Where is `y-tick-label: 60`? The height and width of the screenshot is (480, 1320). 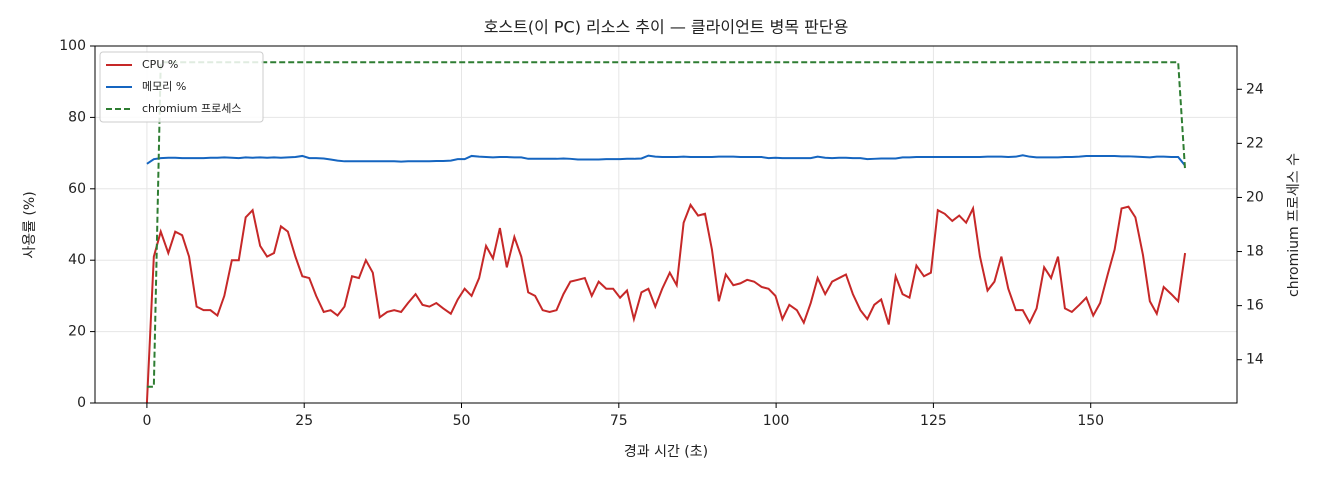
y-tick-label: 60 is located at coordinates (77, 189).